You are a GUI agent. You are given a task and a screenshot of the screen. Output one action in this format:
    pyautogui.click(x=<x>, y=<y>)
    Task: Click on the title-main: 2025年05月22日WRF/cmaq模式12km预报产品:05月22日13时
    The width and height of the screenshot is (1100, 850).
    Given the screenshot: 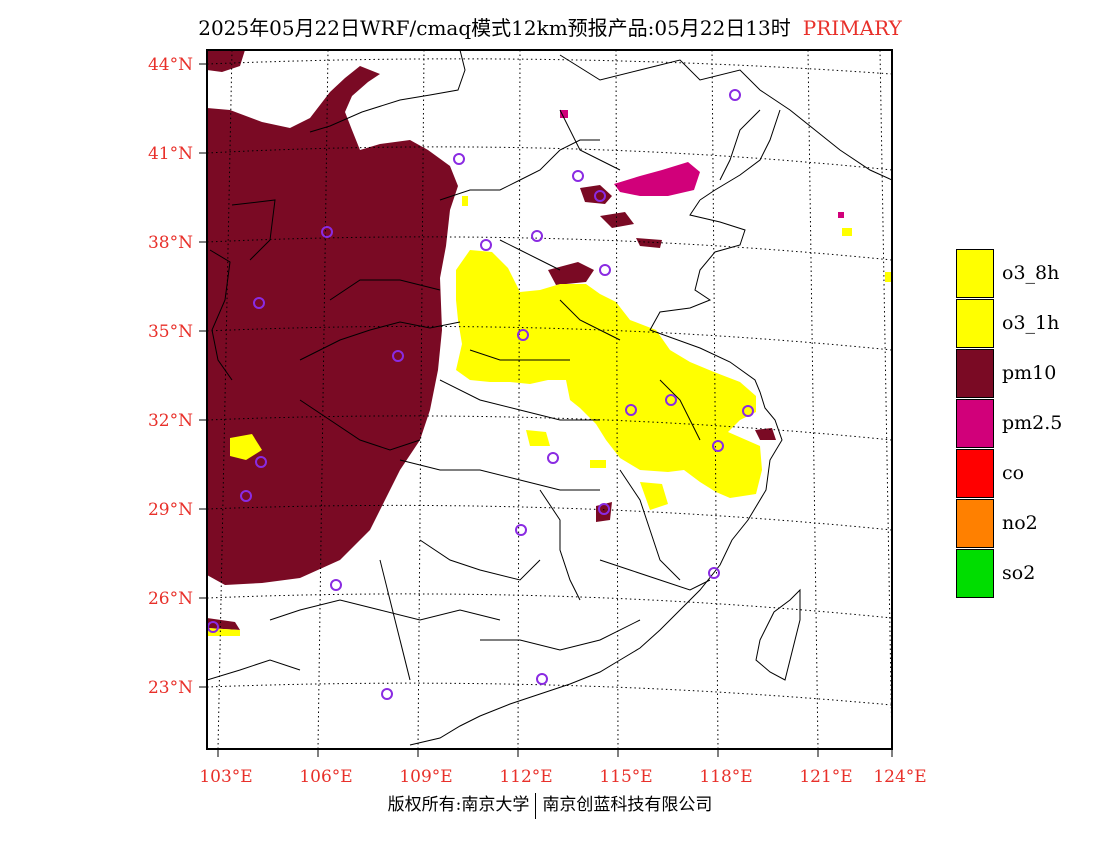 What is the action you would take?
    pyautogui.click(x=494, y=28)
    